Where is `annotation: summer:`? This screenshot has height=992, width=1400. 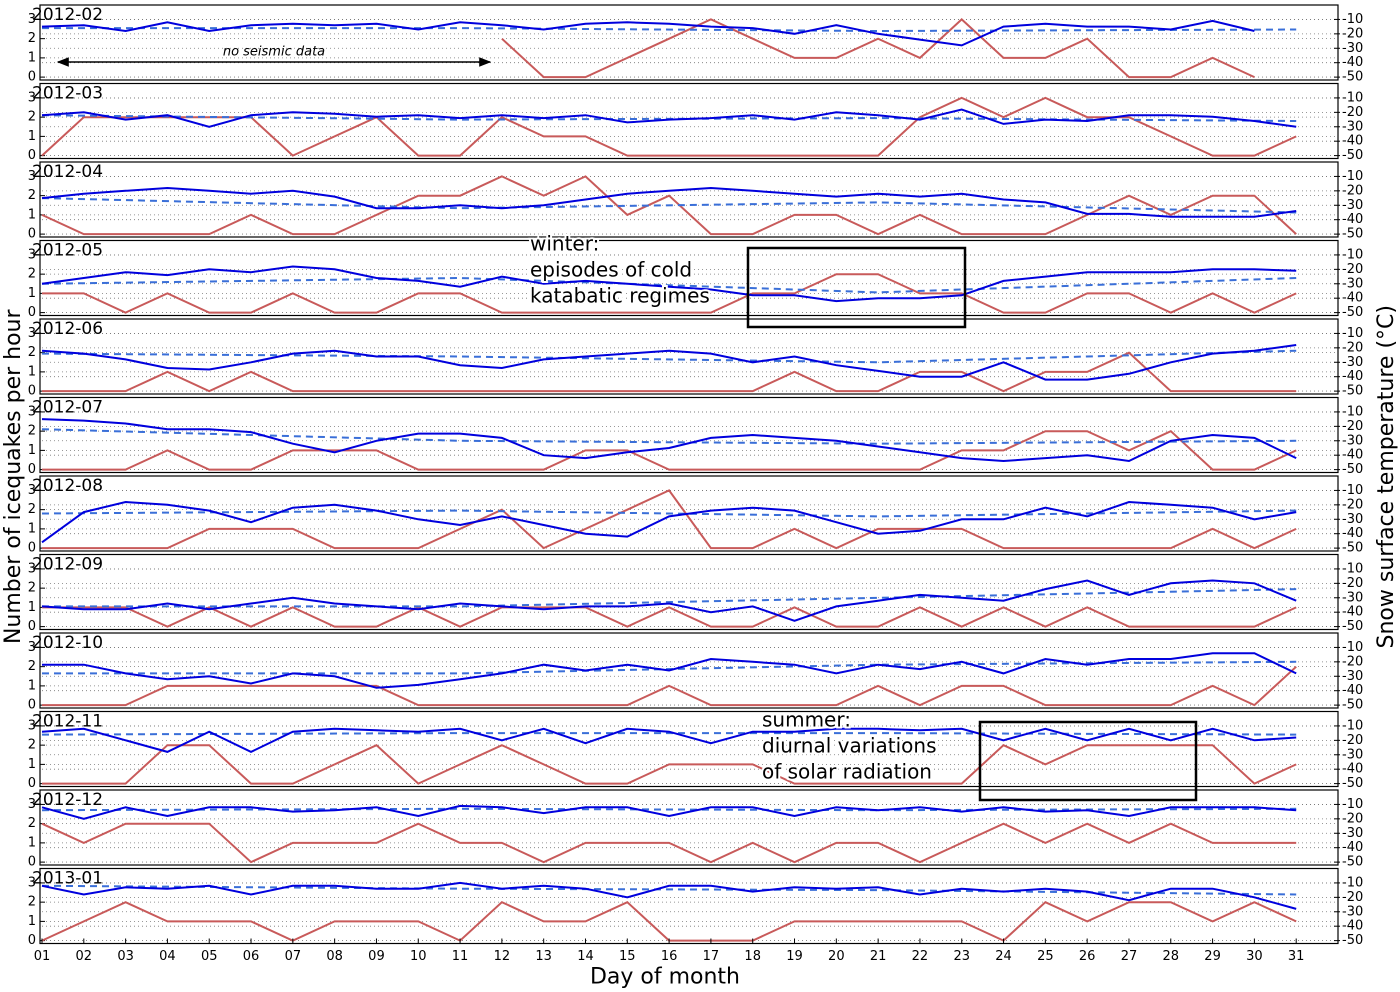
annotation: summer: is located at coordinates (806, 720).